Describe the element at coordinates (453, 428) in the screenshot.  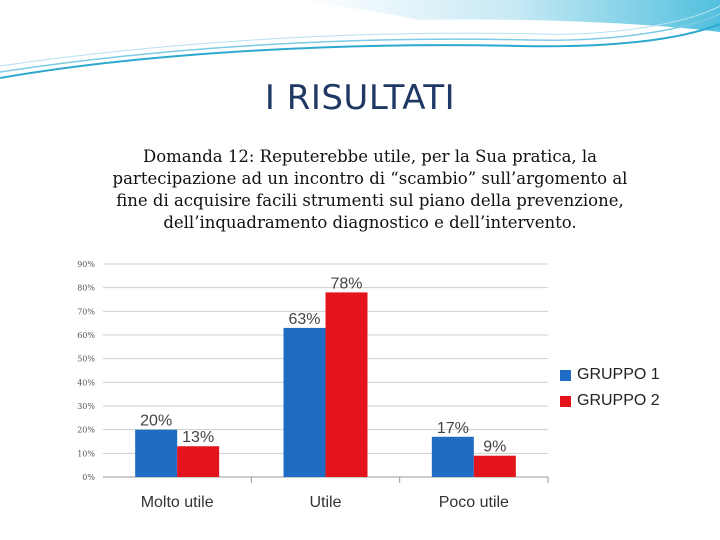
I see `bar-value-label: 17%` at that location.